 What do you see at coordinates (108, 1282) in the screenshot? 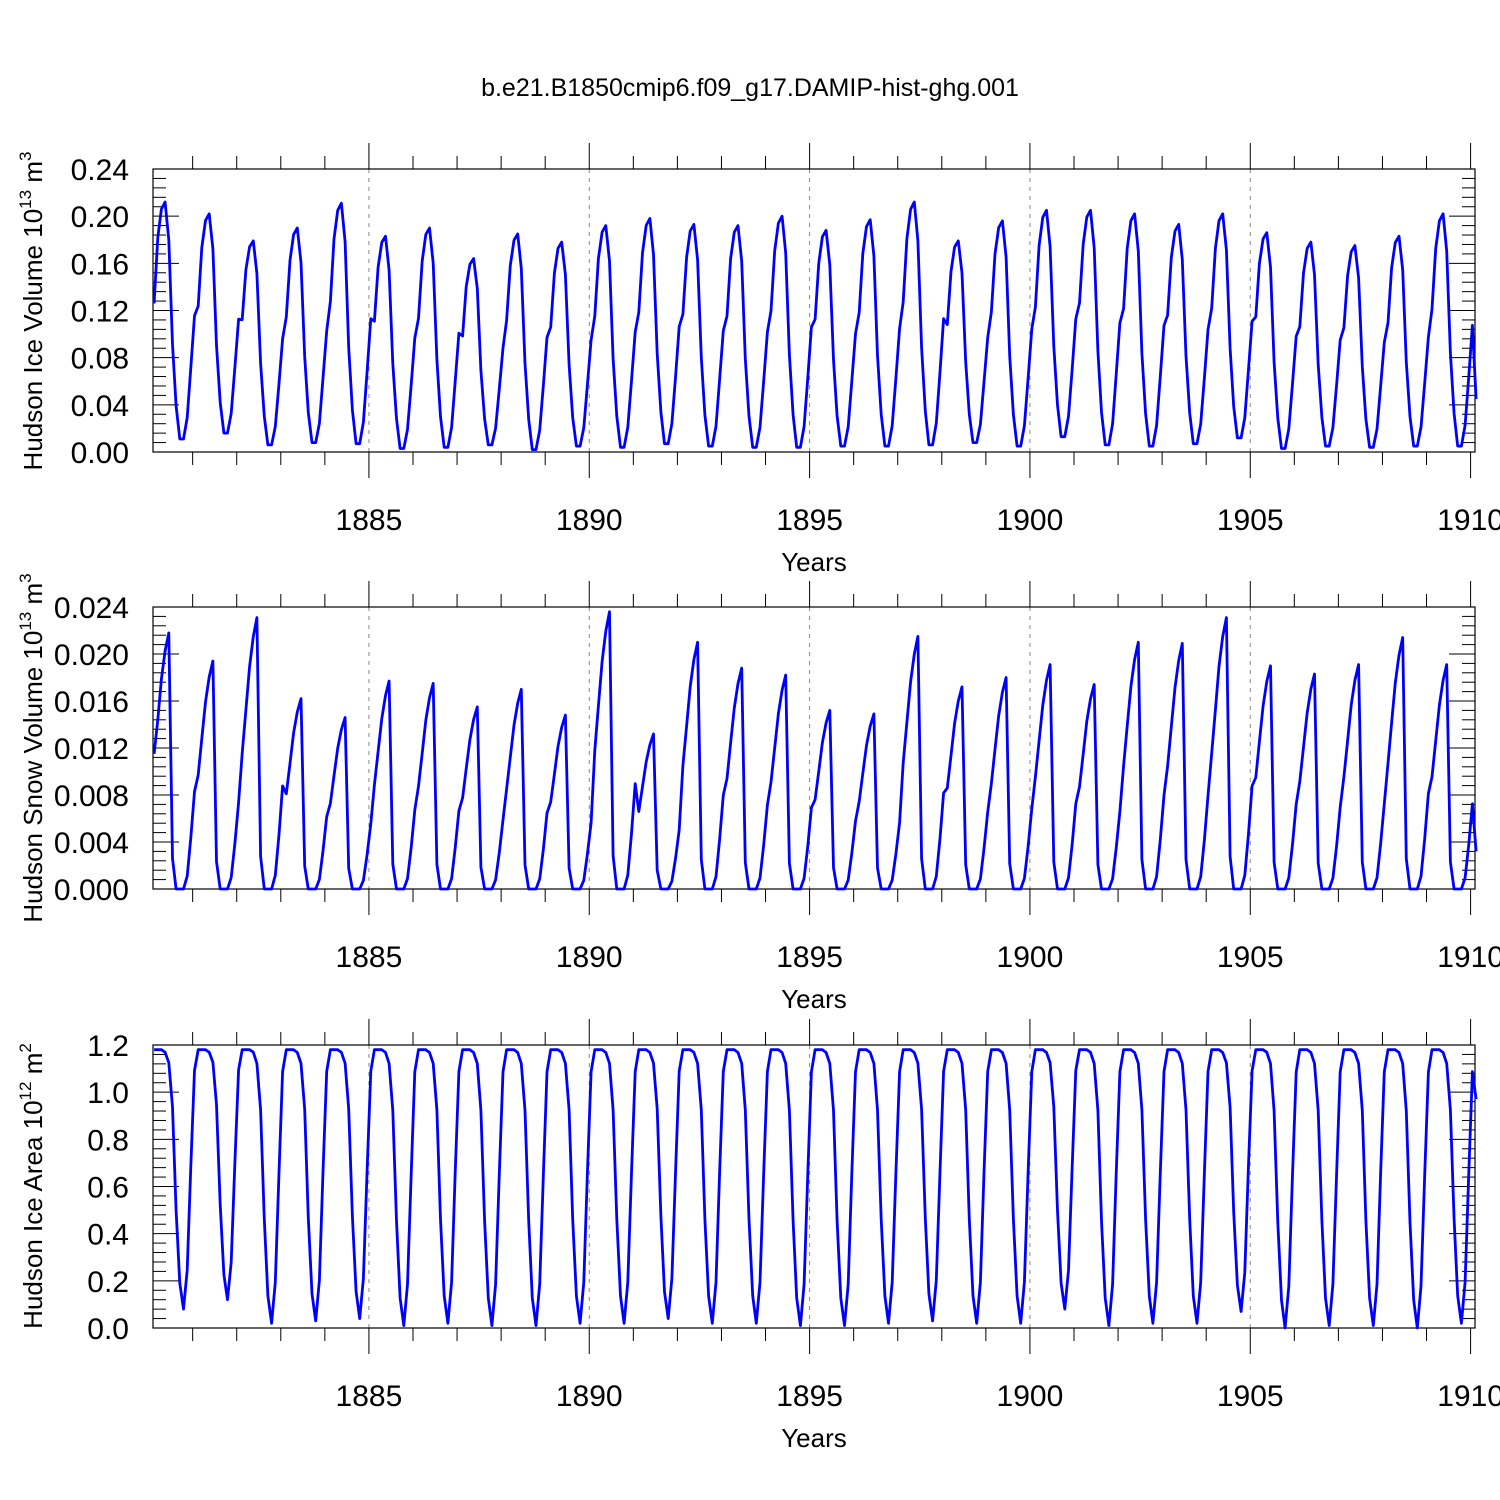
I see `y-tick-label: 0.2` at bounding box center [108, 1282].